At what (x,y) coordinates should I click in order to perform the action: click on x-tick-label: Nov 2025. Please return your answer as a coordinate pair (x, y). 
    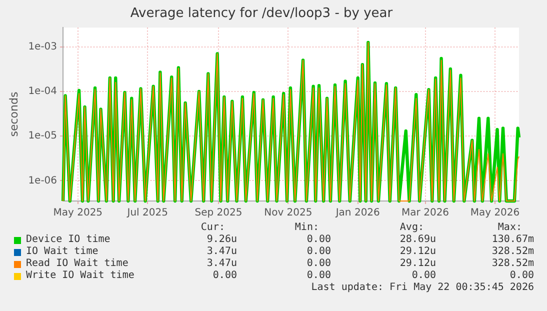
    Looking at the image, I should click on (288, 213).